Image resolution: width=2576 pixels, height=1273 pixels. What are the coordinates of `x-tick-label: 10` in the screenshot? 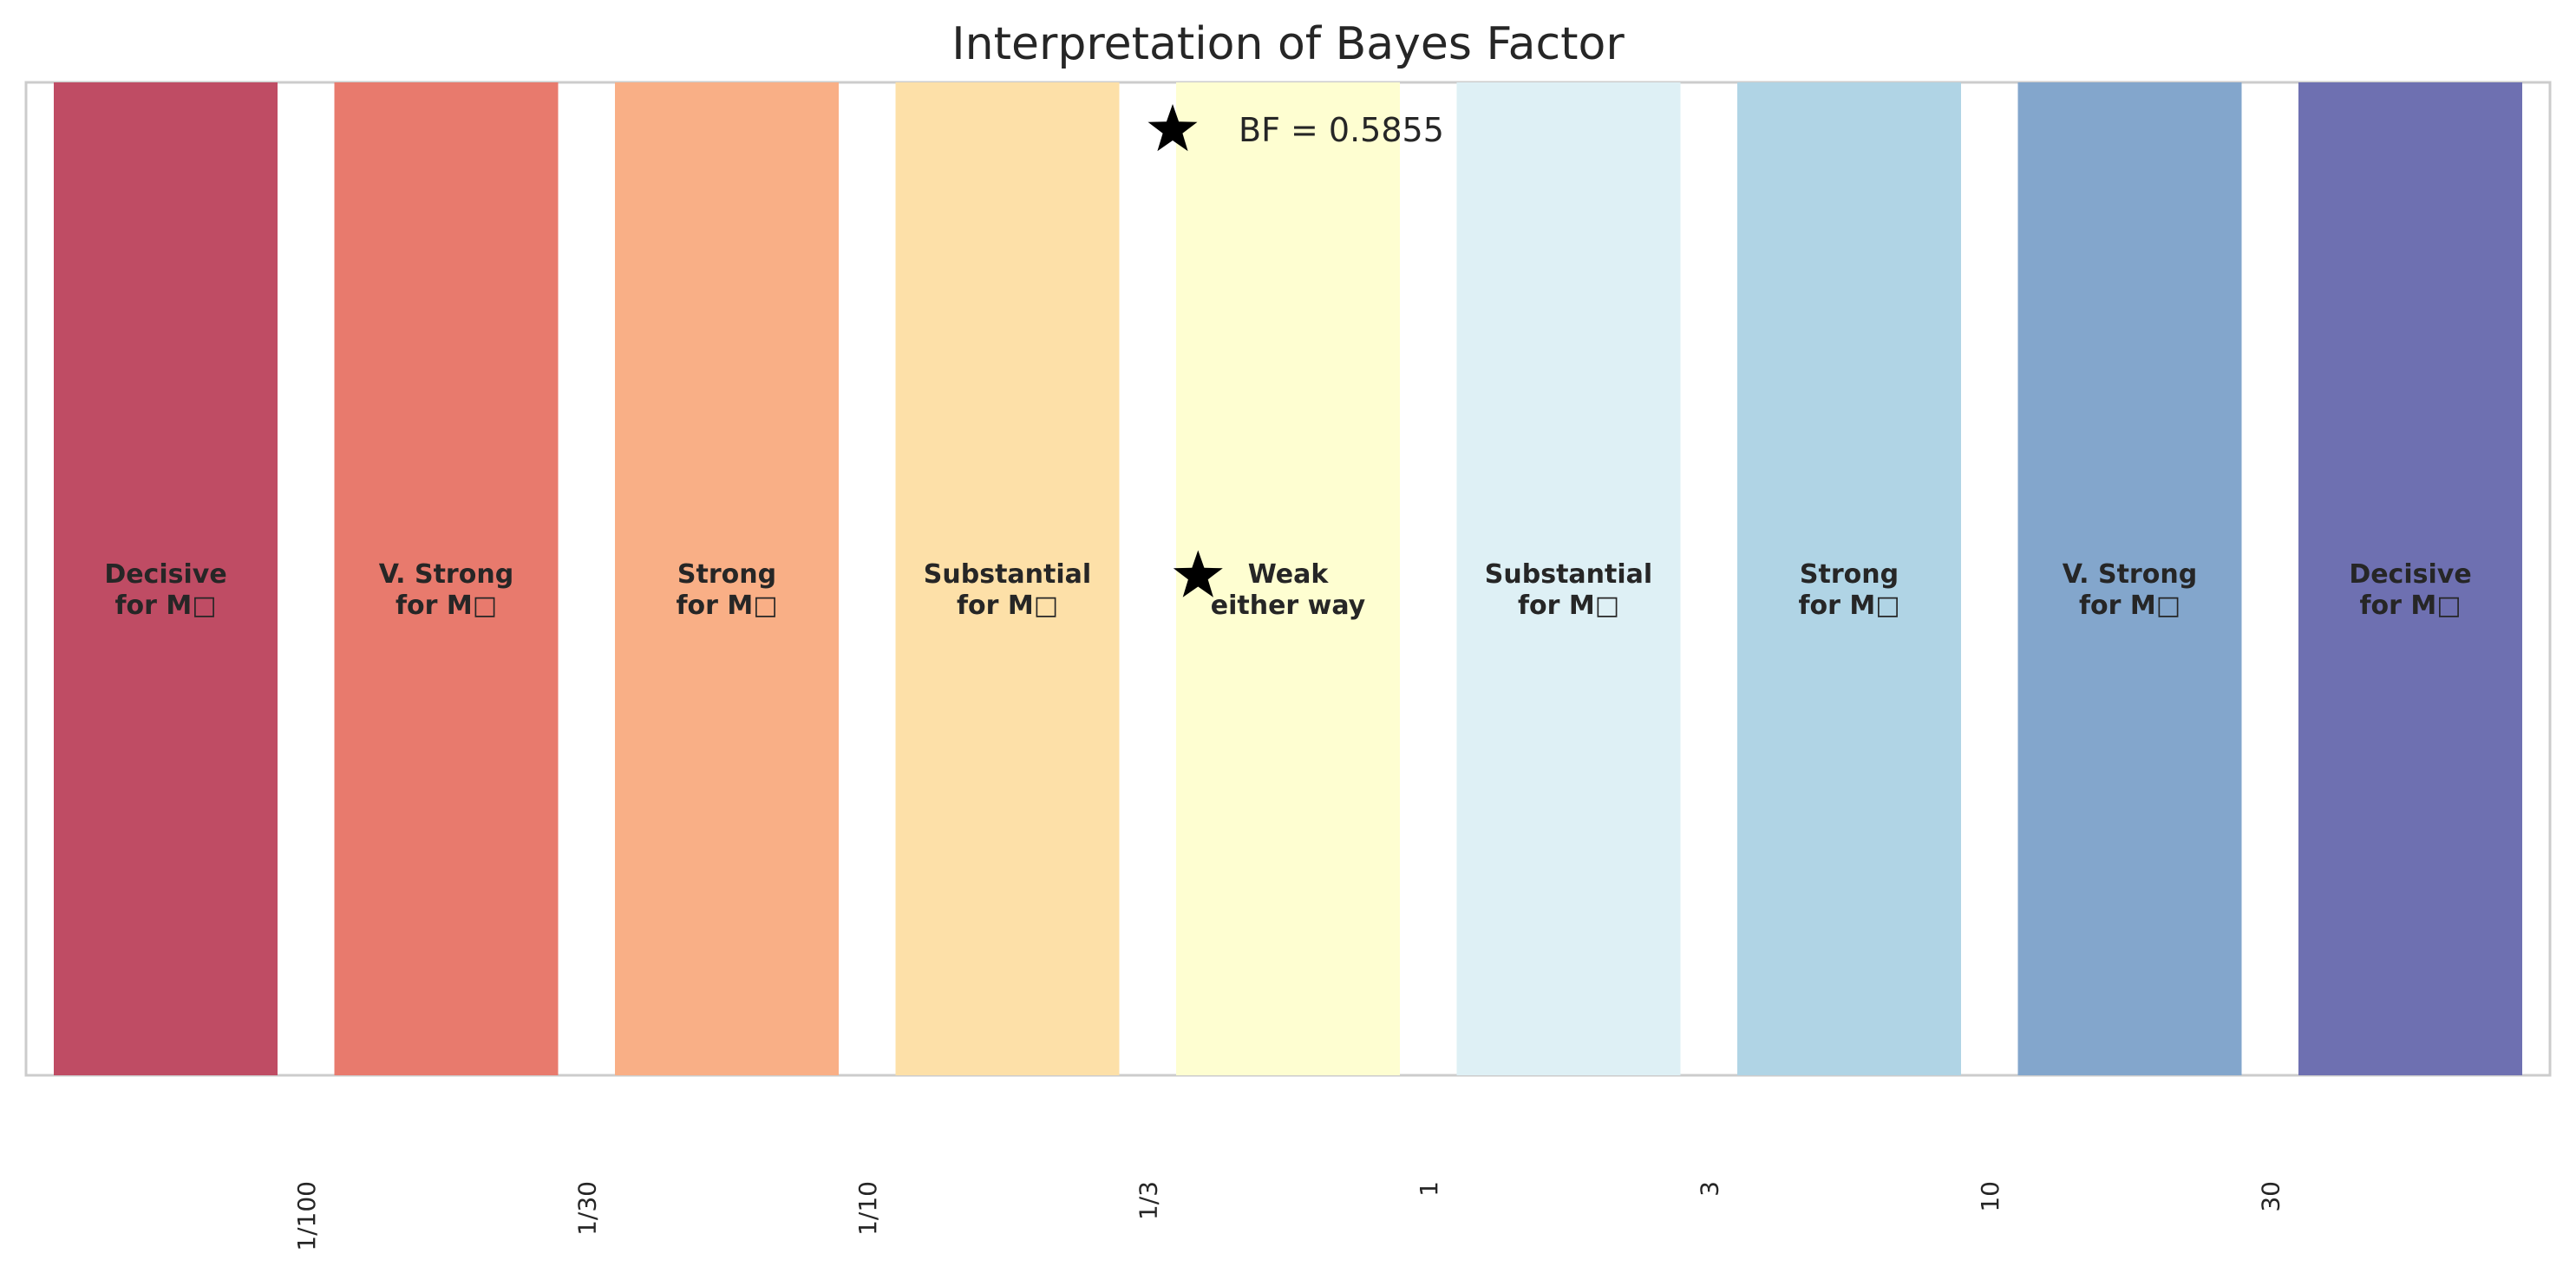 It's located at (1990, 1196).